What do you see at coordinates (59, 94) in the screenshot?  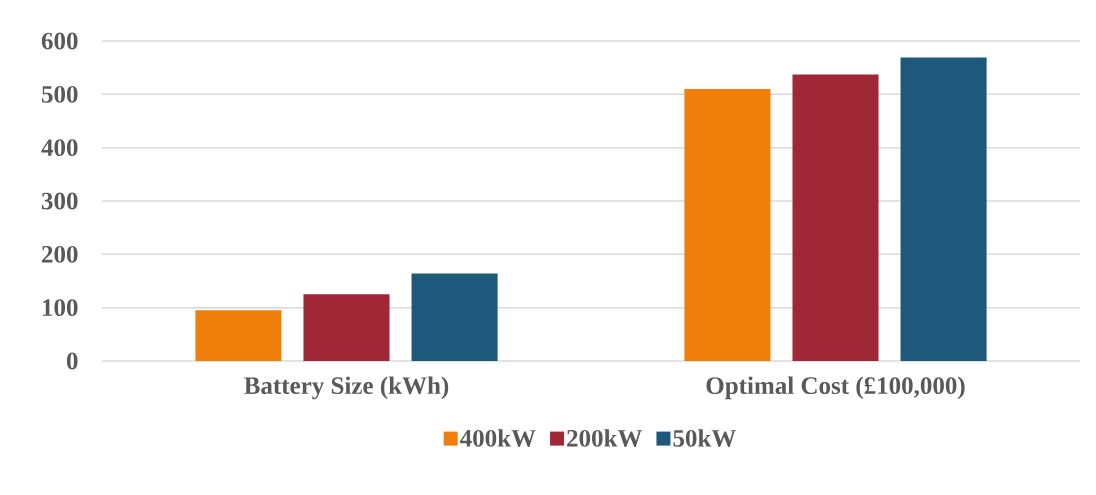 I see `y-tick-label: 500` at bounding box center [59, 94].